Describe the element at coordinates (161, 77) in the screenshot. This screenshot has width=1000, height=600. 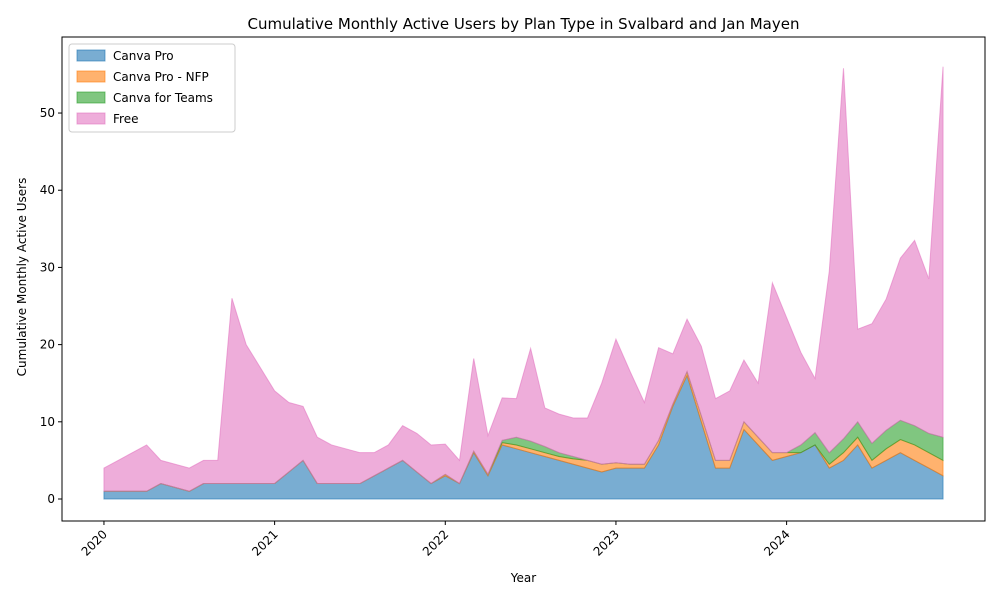
I see `legend-label: Canva Pro - NFP` at that location.